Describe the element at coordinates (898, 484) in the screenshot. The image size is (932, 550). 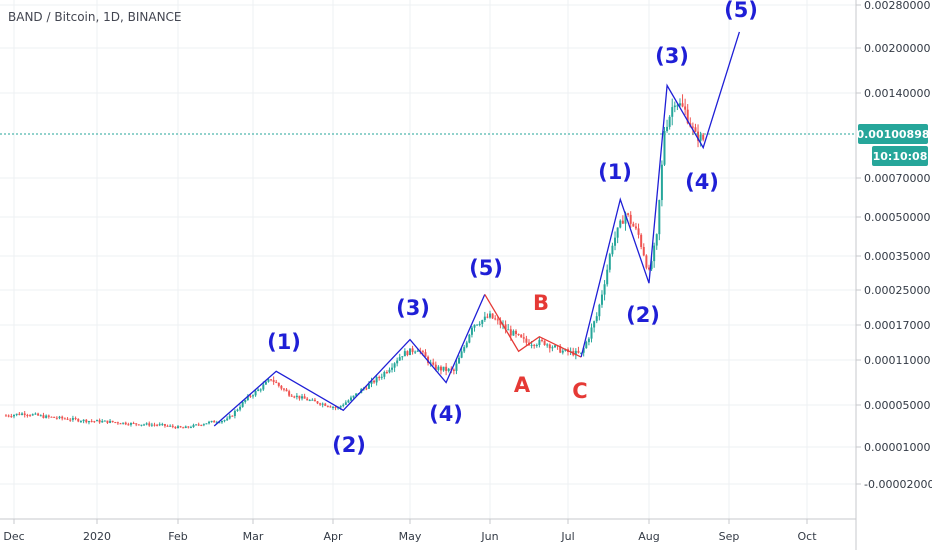
I see `y-tick-label: -0.00002000` at that location.